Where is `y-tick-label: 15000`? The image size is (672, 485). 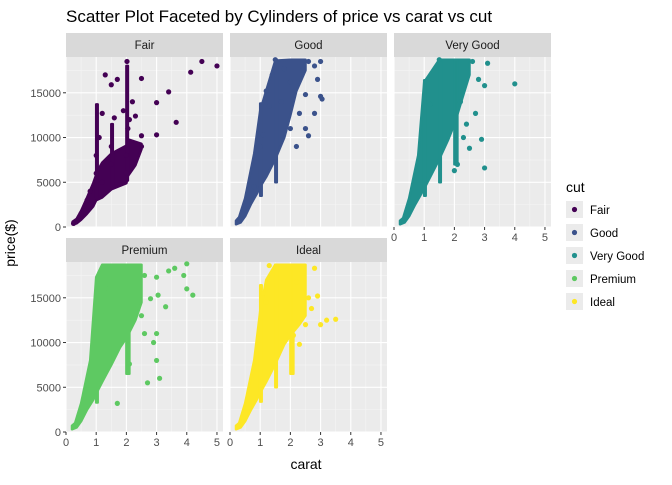
y-tick-label: 15000 is located at coordinates (45, 94).